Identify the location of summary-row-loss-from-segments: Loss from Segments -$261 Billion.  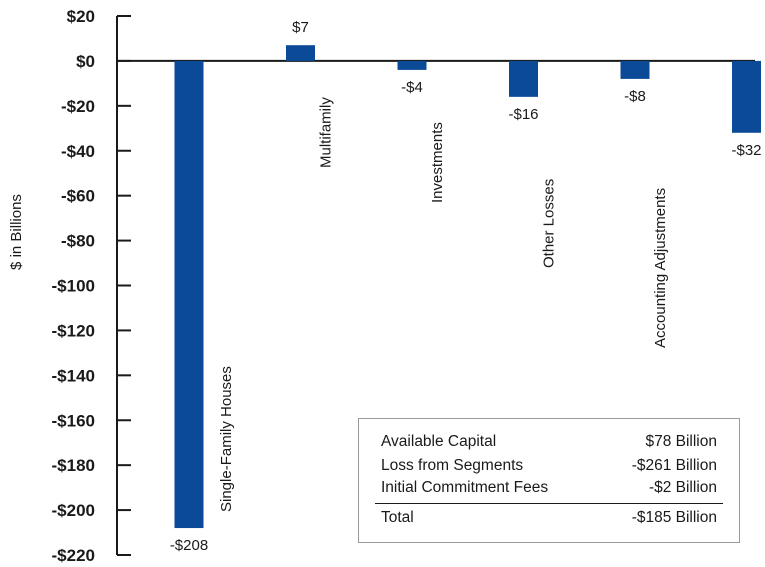
(549, 466).